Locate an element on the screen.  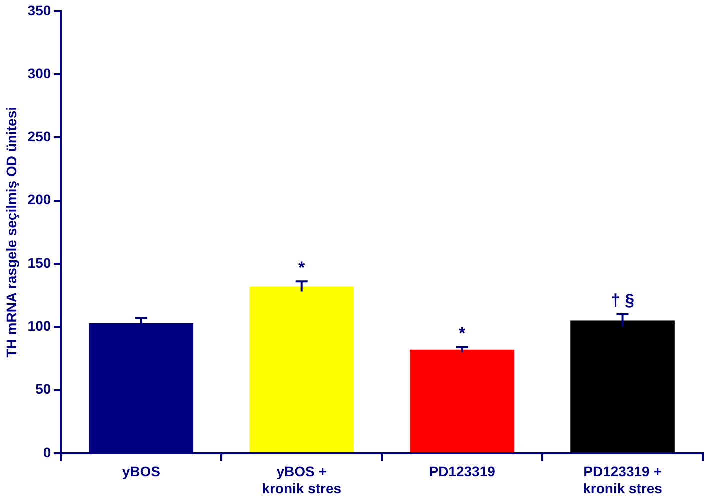
y-tick-label: 300 is located at coordinates (40, 73).